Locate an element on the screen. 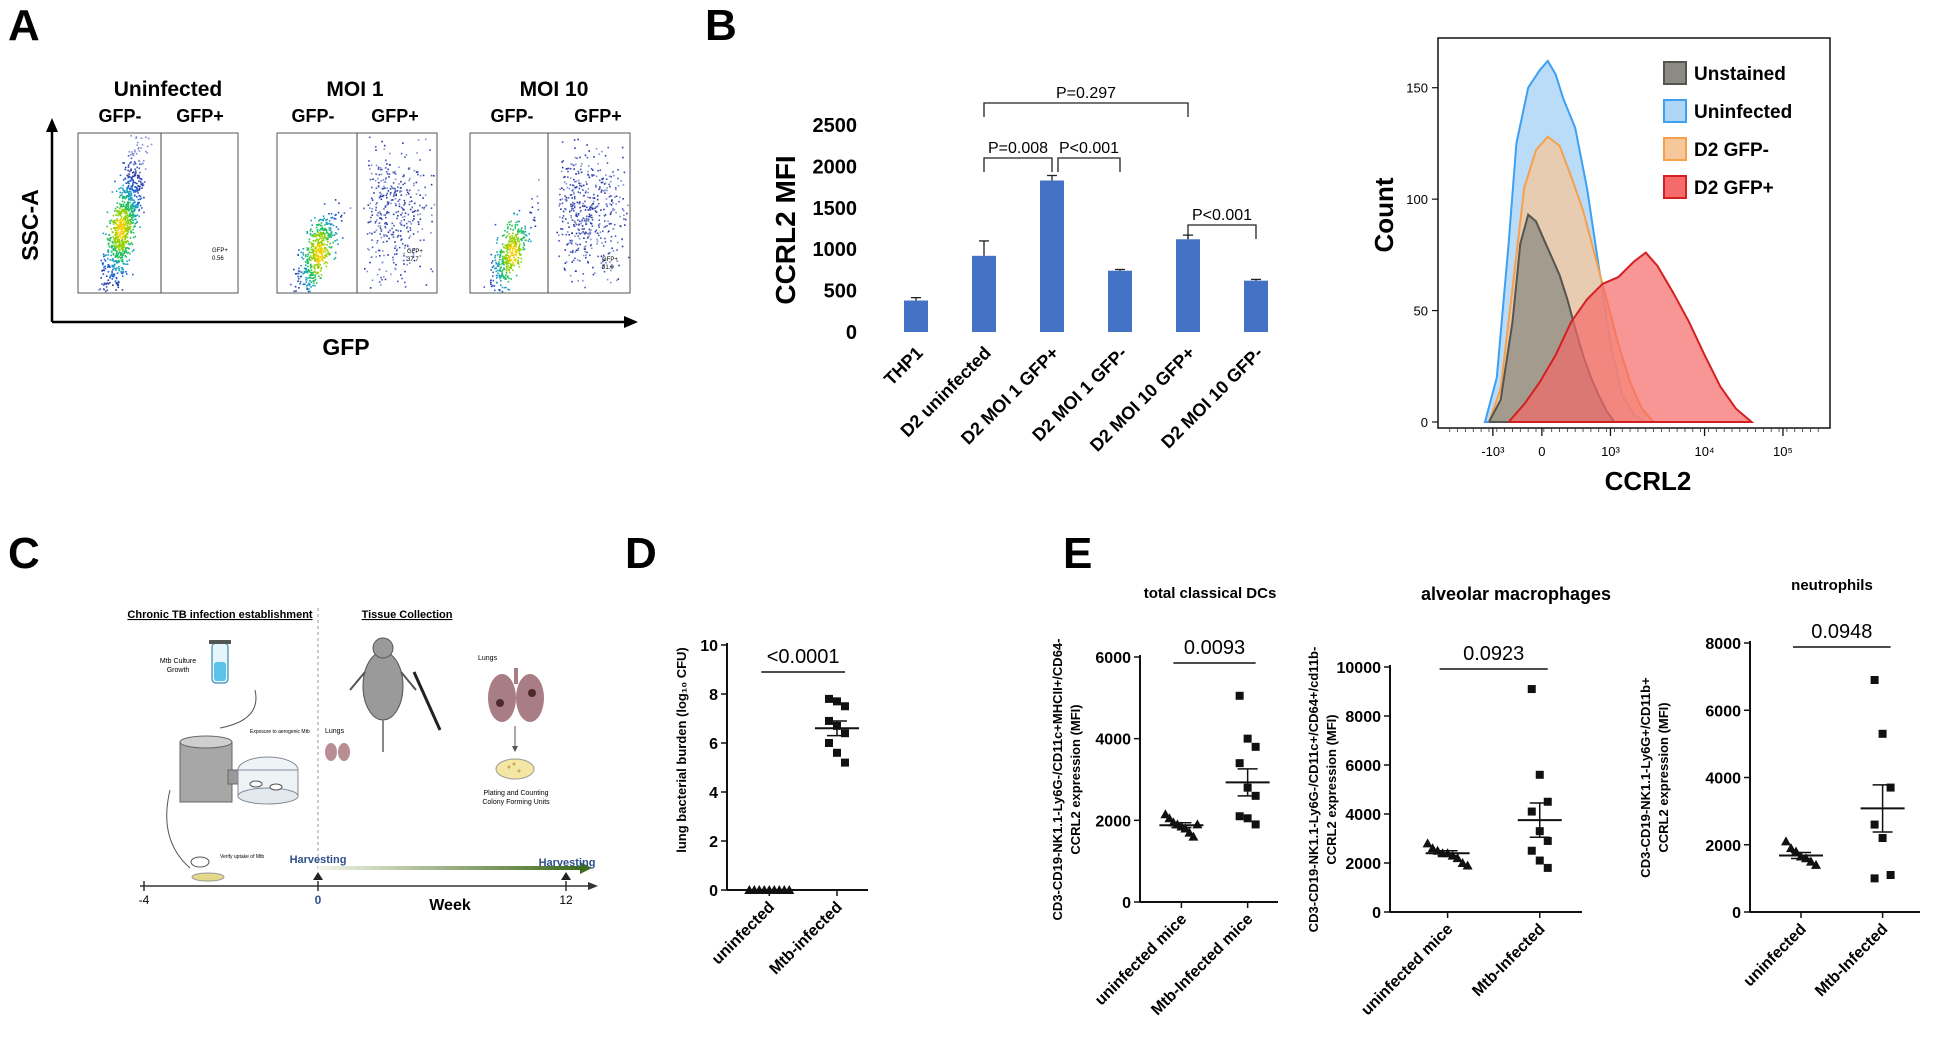 Image resolution: width=1949 pixels, height=1053 pixels. category-label: uninfected is located at coordinates (743, 933).